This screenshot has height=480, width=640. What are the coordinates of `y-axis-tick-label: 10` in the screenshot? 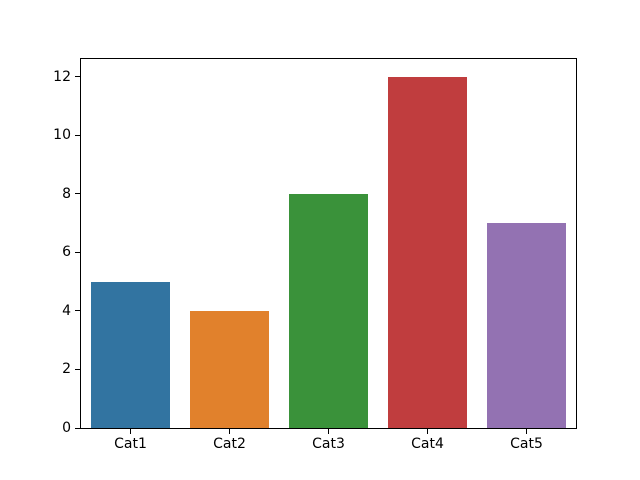 It's located at (62, 135).